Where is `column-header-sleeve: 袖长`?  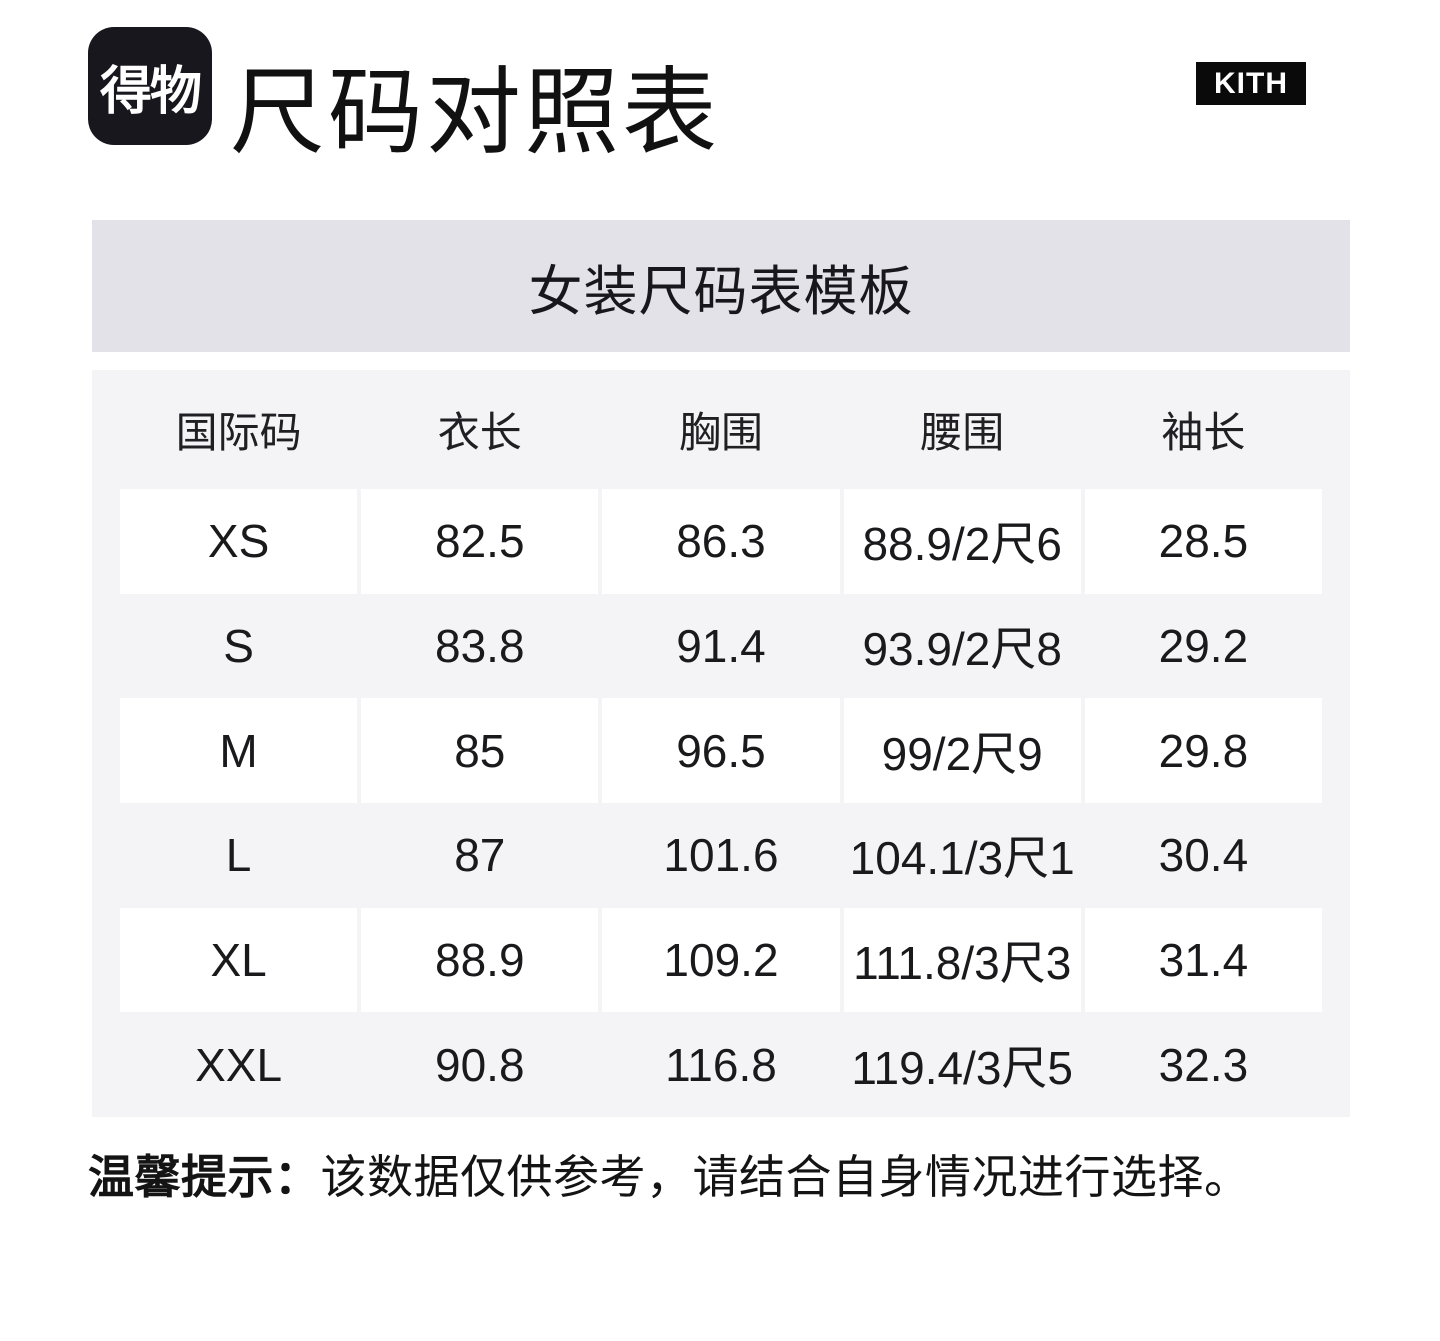
column-header-sleeve: 袖长 is located at coordinates (1203, 432).